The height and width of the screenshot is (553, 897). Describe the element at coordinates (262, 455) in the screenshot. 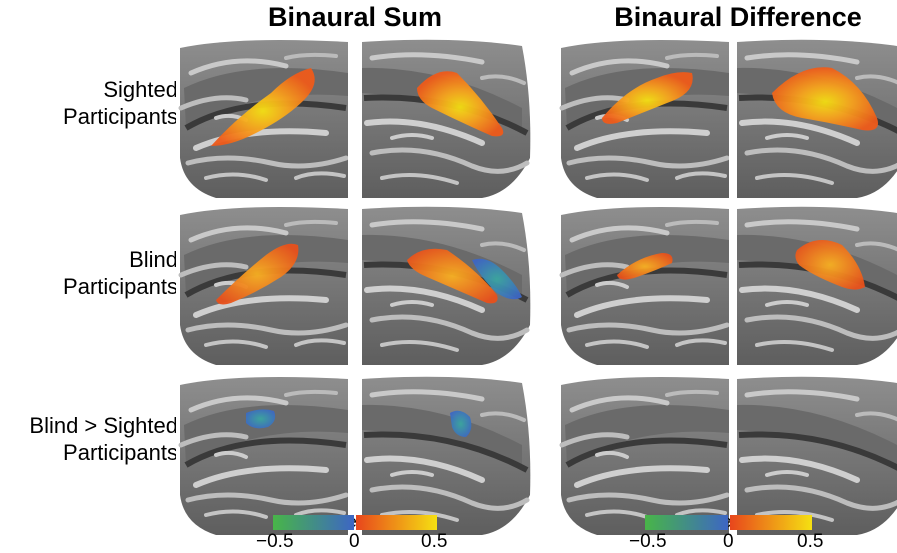

I see `brain-map-contrast-sum-left` at that location.